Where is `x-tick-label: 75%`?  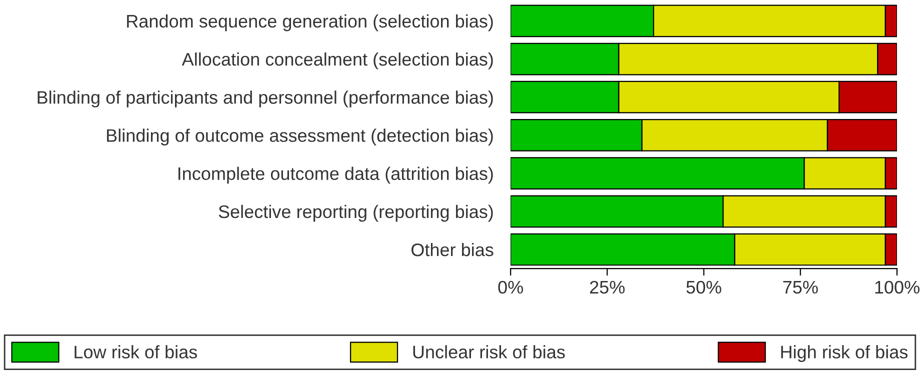 x-tick-label: 75% is located at coordinates (800, 287).